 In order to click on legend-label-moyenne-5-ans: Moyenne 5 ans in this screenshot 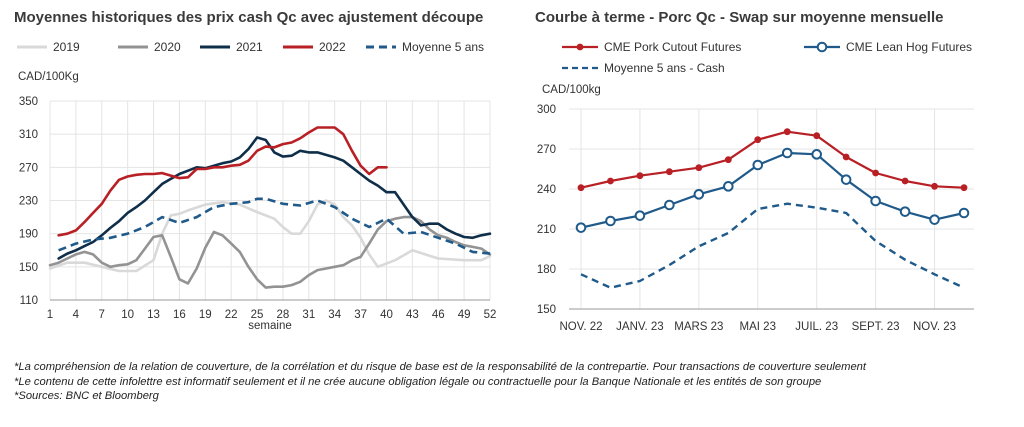, I will do `click(443, 47)`.